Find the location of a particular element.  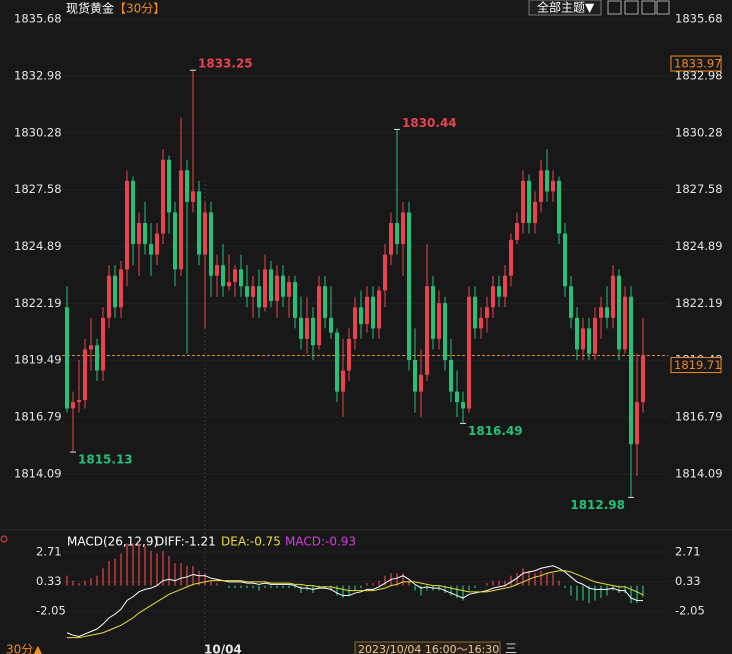

low-label: 1812.98 is located at coordinates (597, 505).